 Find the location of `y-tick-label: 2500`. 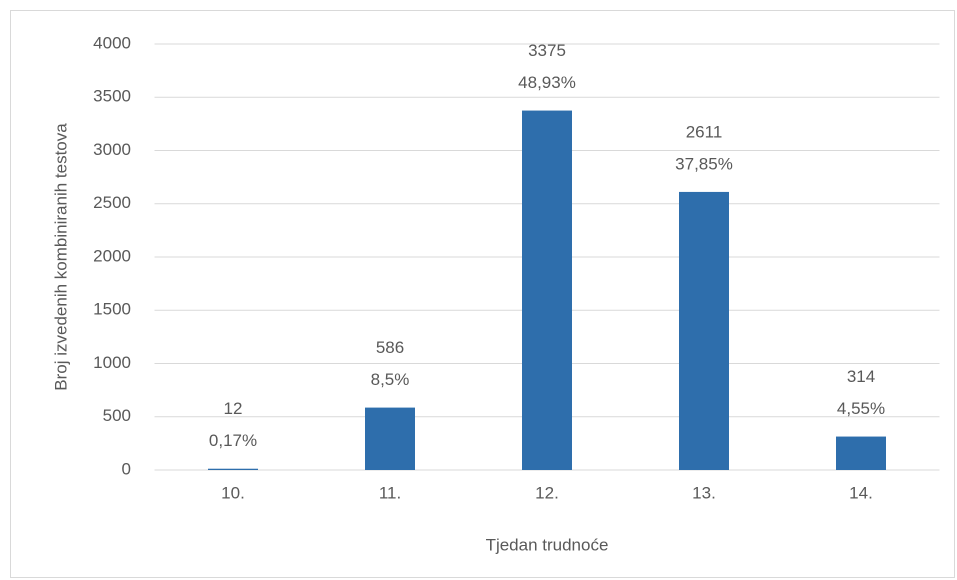

y-tick-label: 2500 is located at coordinates (112, 202).